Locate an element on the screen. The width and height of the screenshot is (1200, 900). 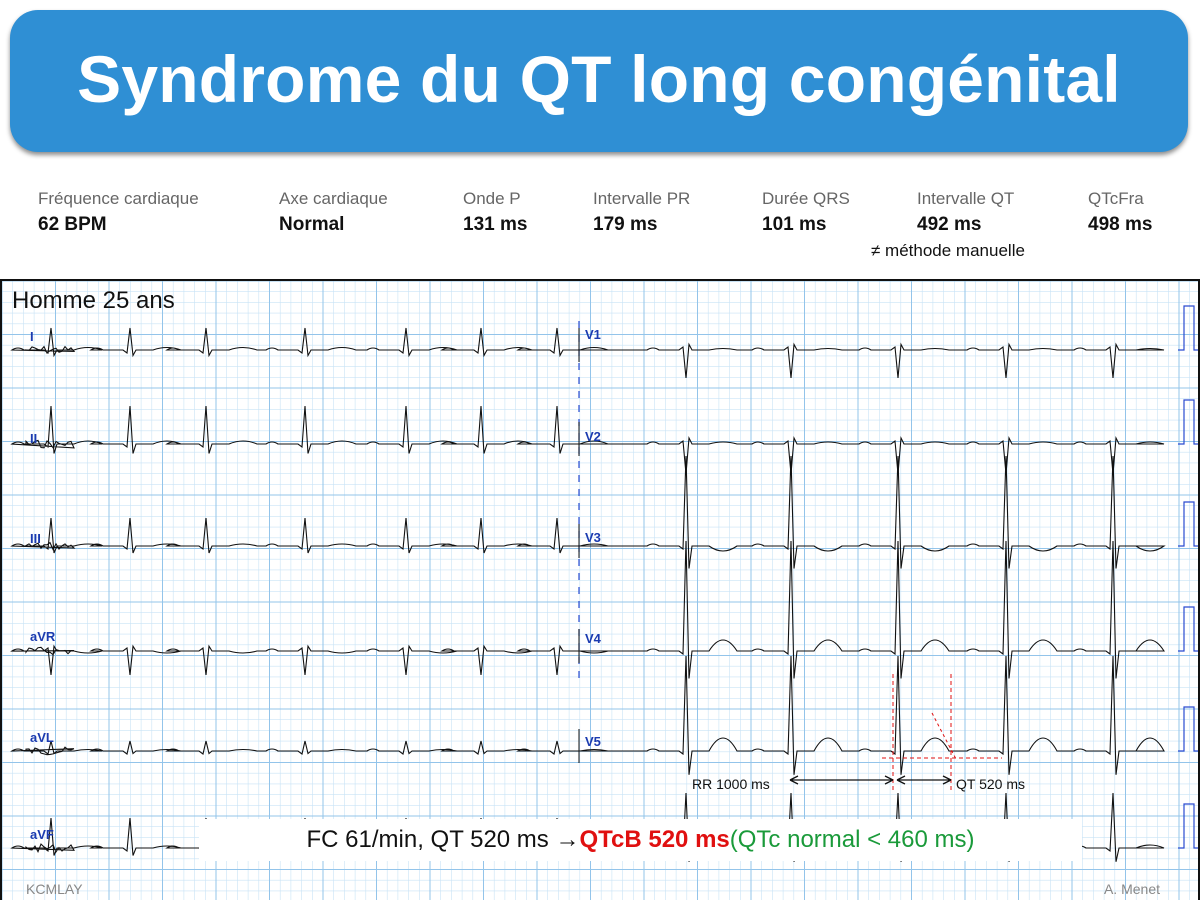
metric-note: ≠ méthode manuelle is located at coordinates (948, 250).